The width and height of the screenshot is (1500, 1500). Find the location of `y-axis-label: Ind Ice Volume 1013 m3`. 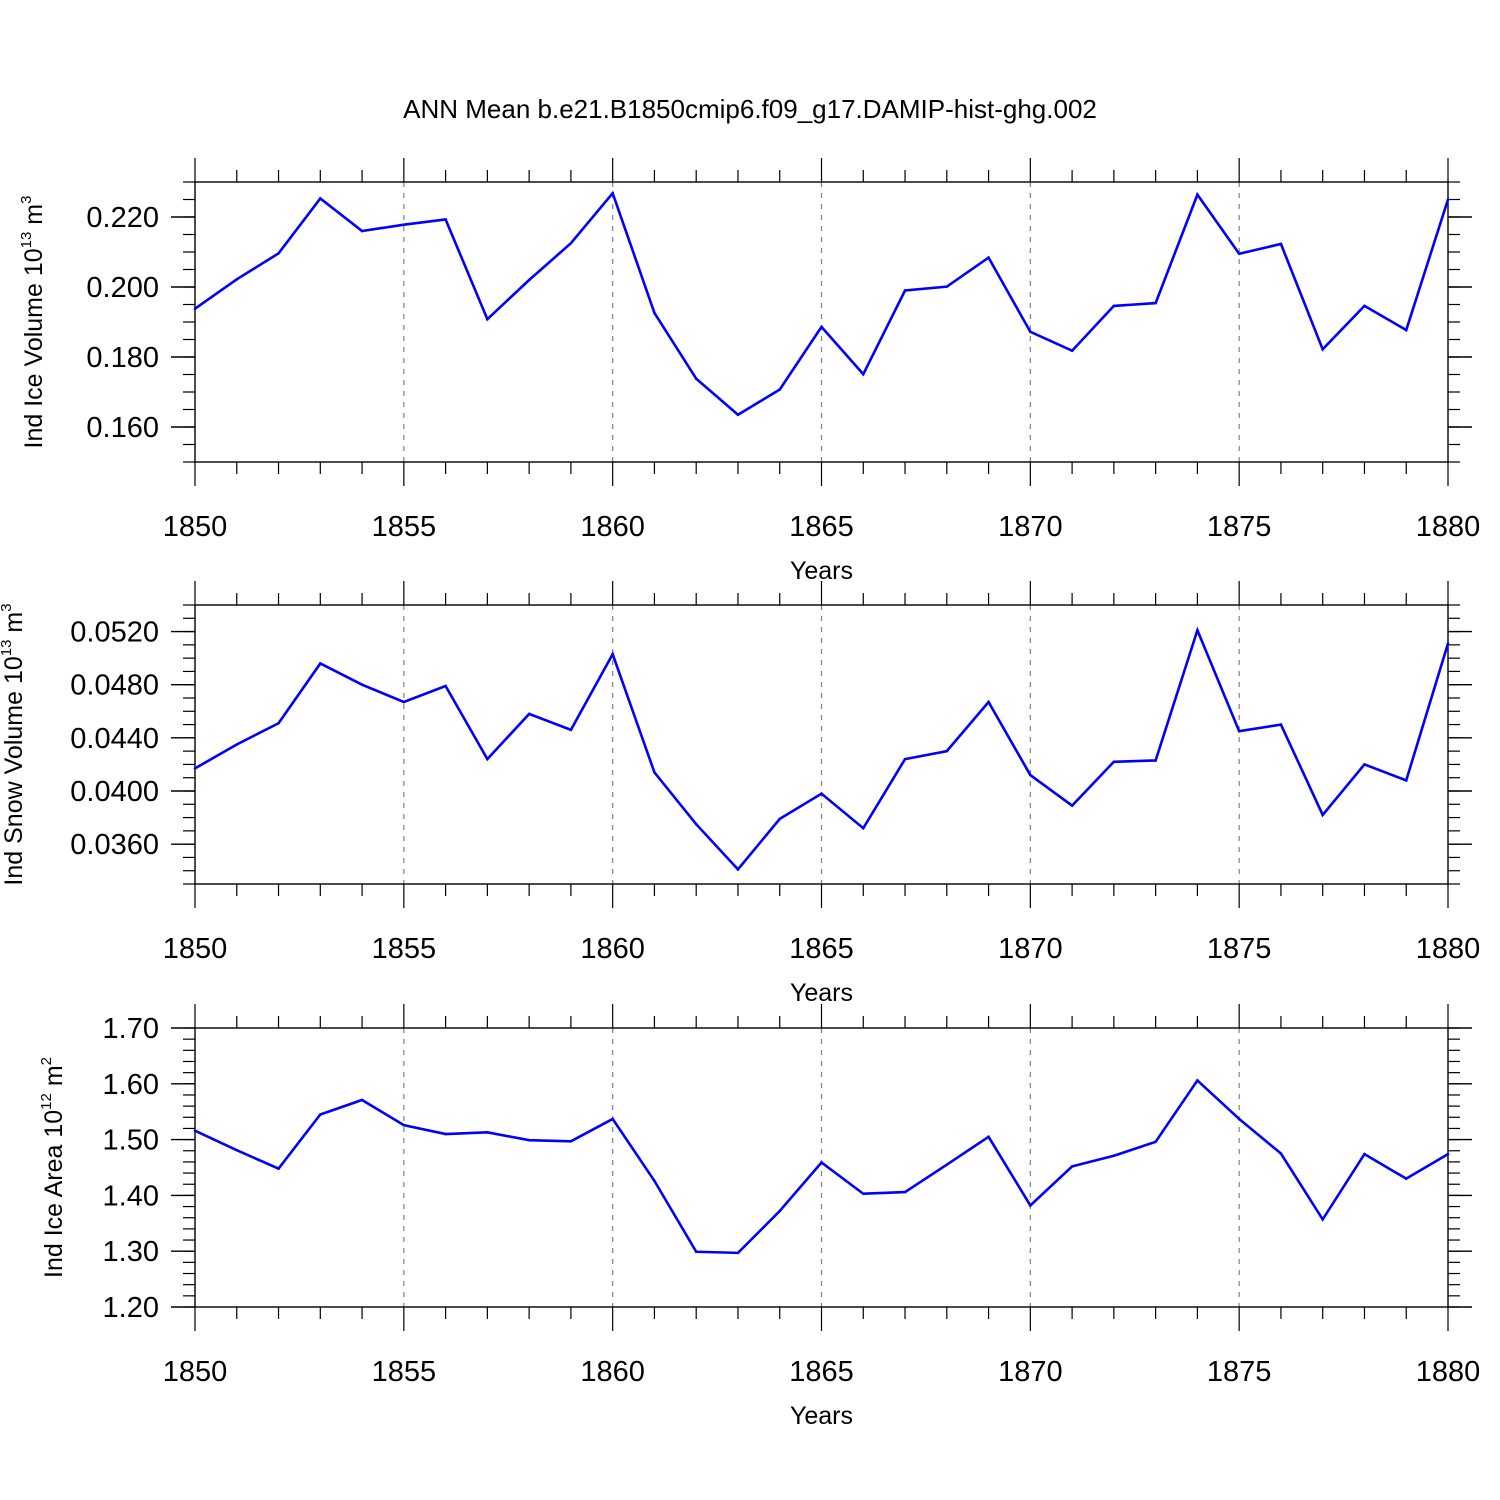

y-axis-label: Ind Ice Volume 1013 m3 is located at coordinates (33, 322).